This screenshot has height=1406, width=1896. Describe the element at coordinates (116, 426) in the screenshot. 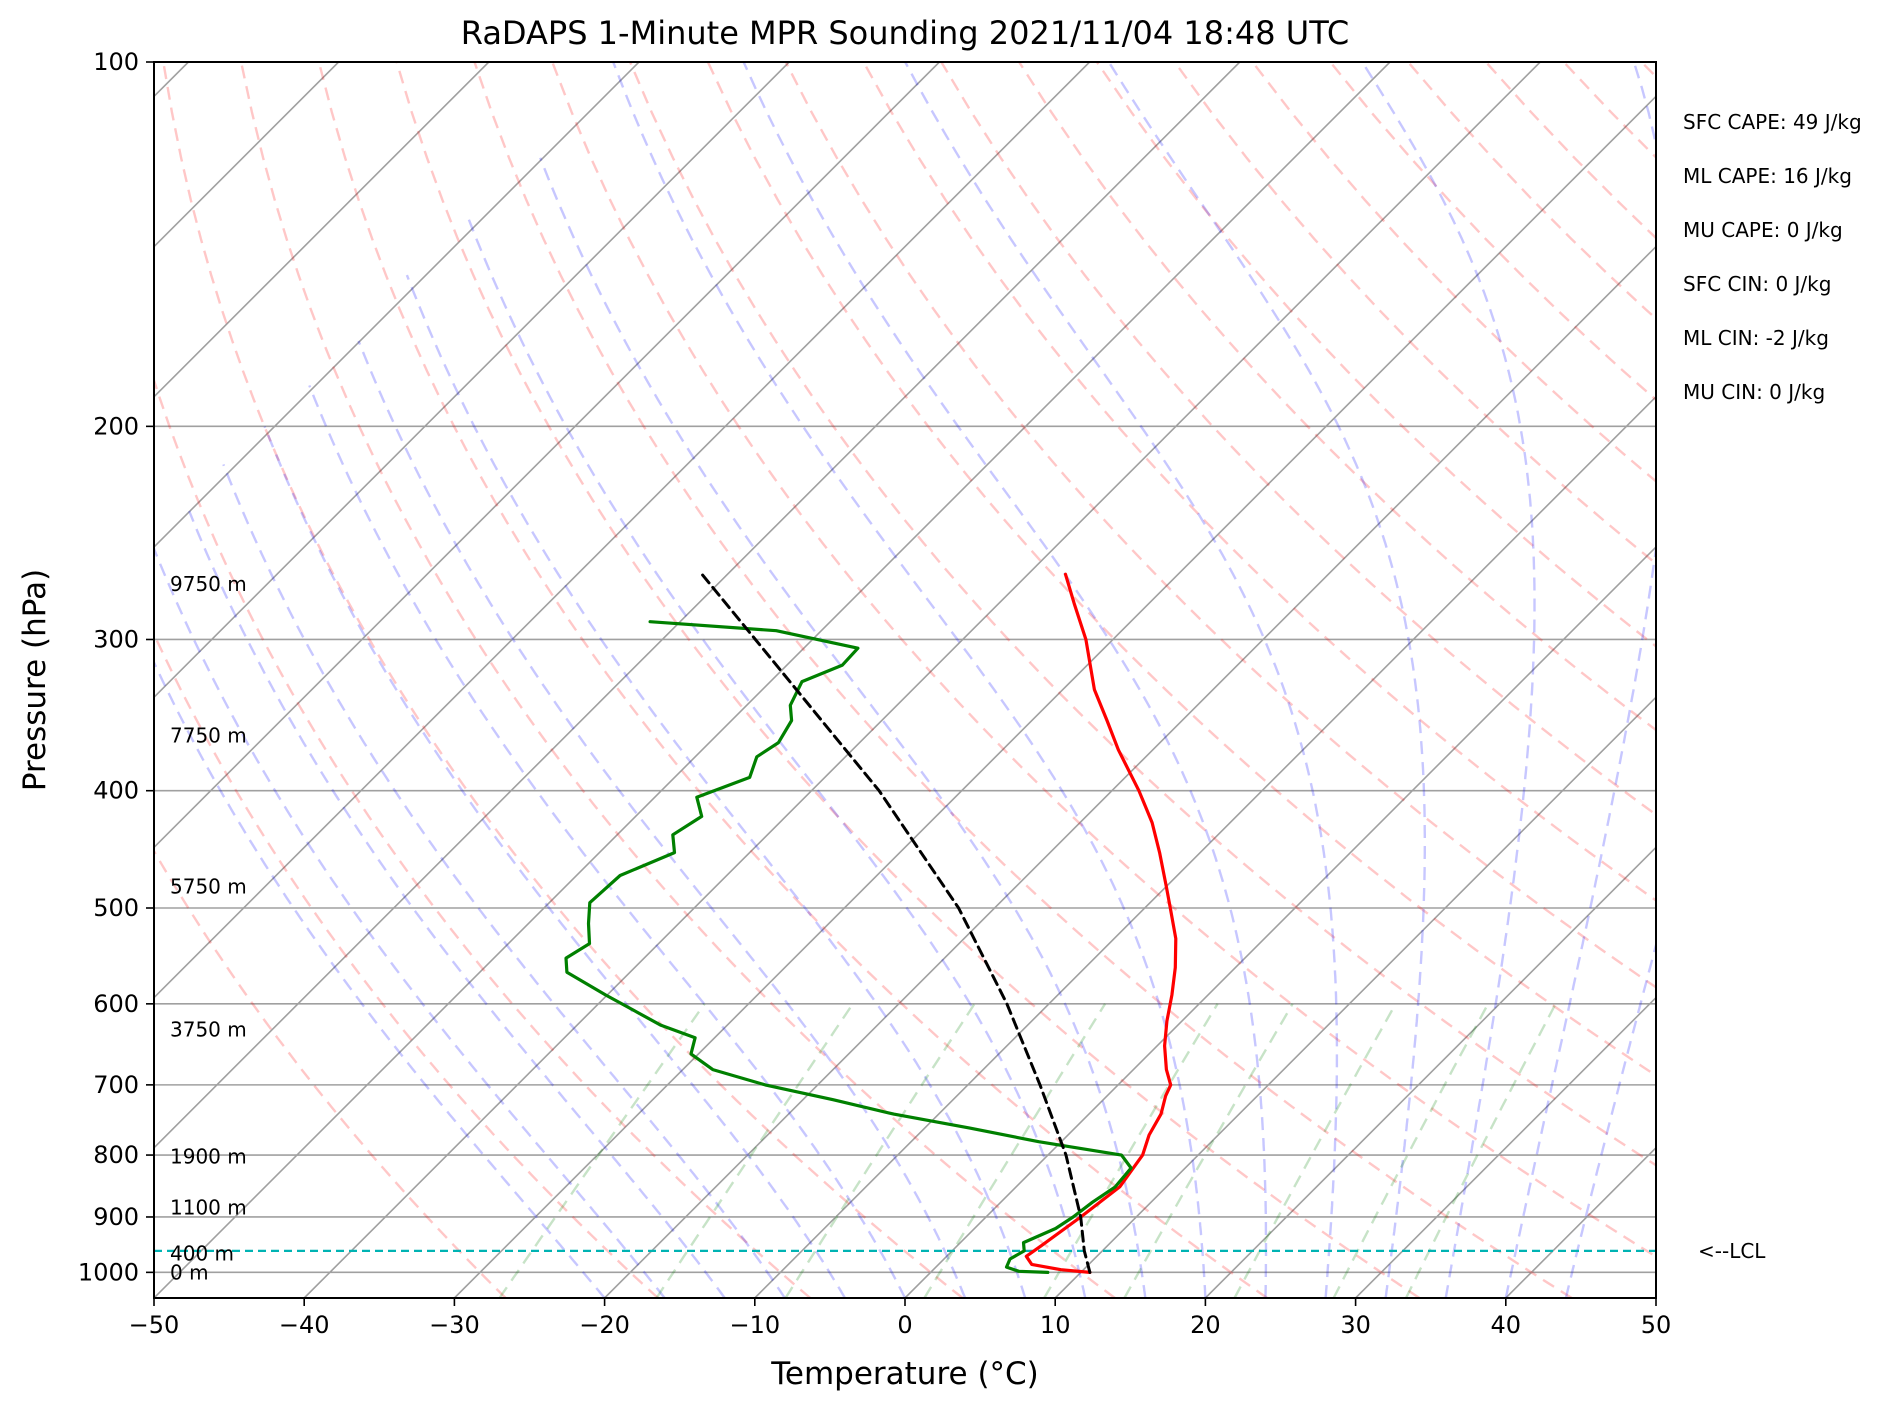

I see `y-tick-label: 200` at that location.